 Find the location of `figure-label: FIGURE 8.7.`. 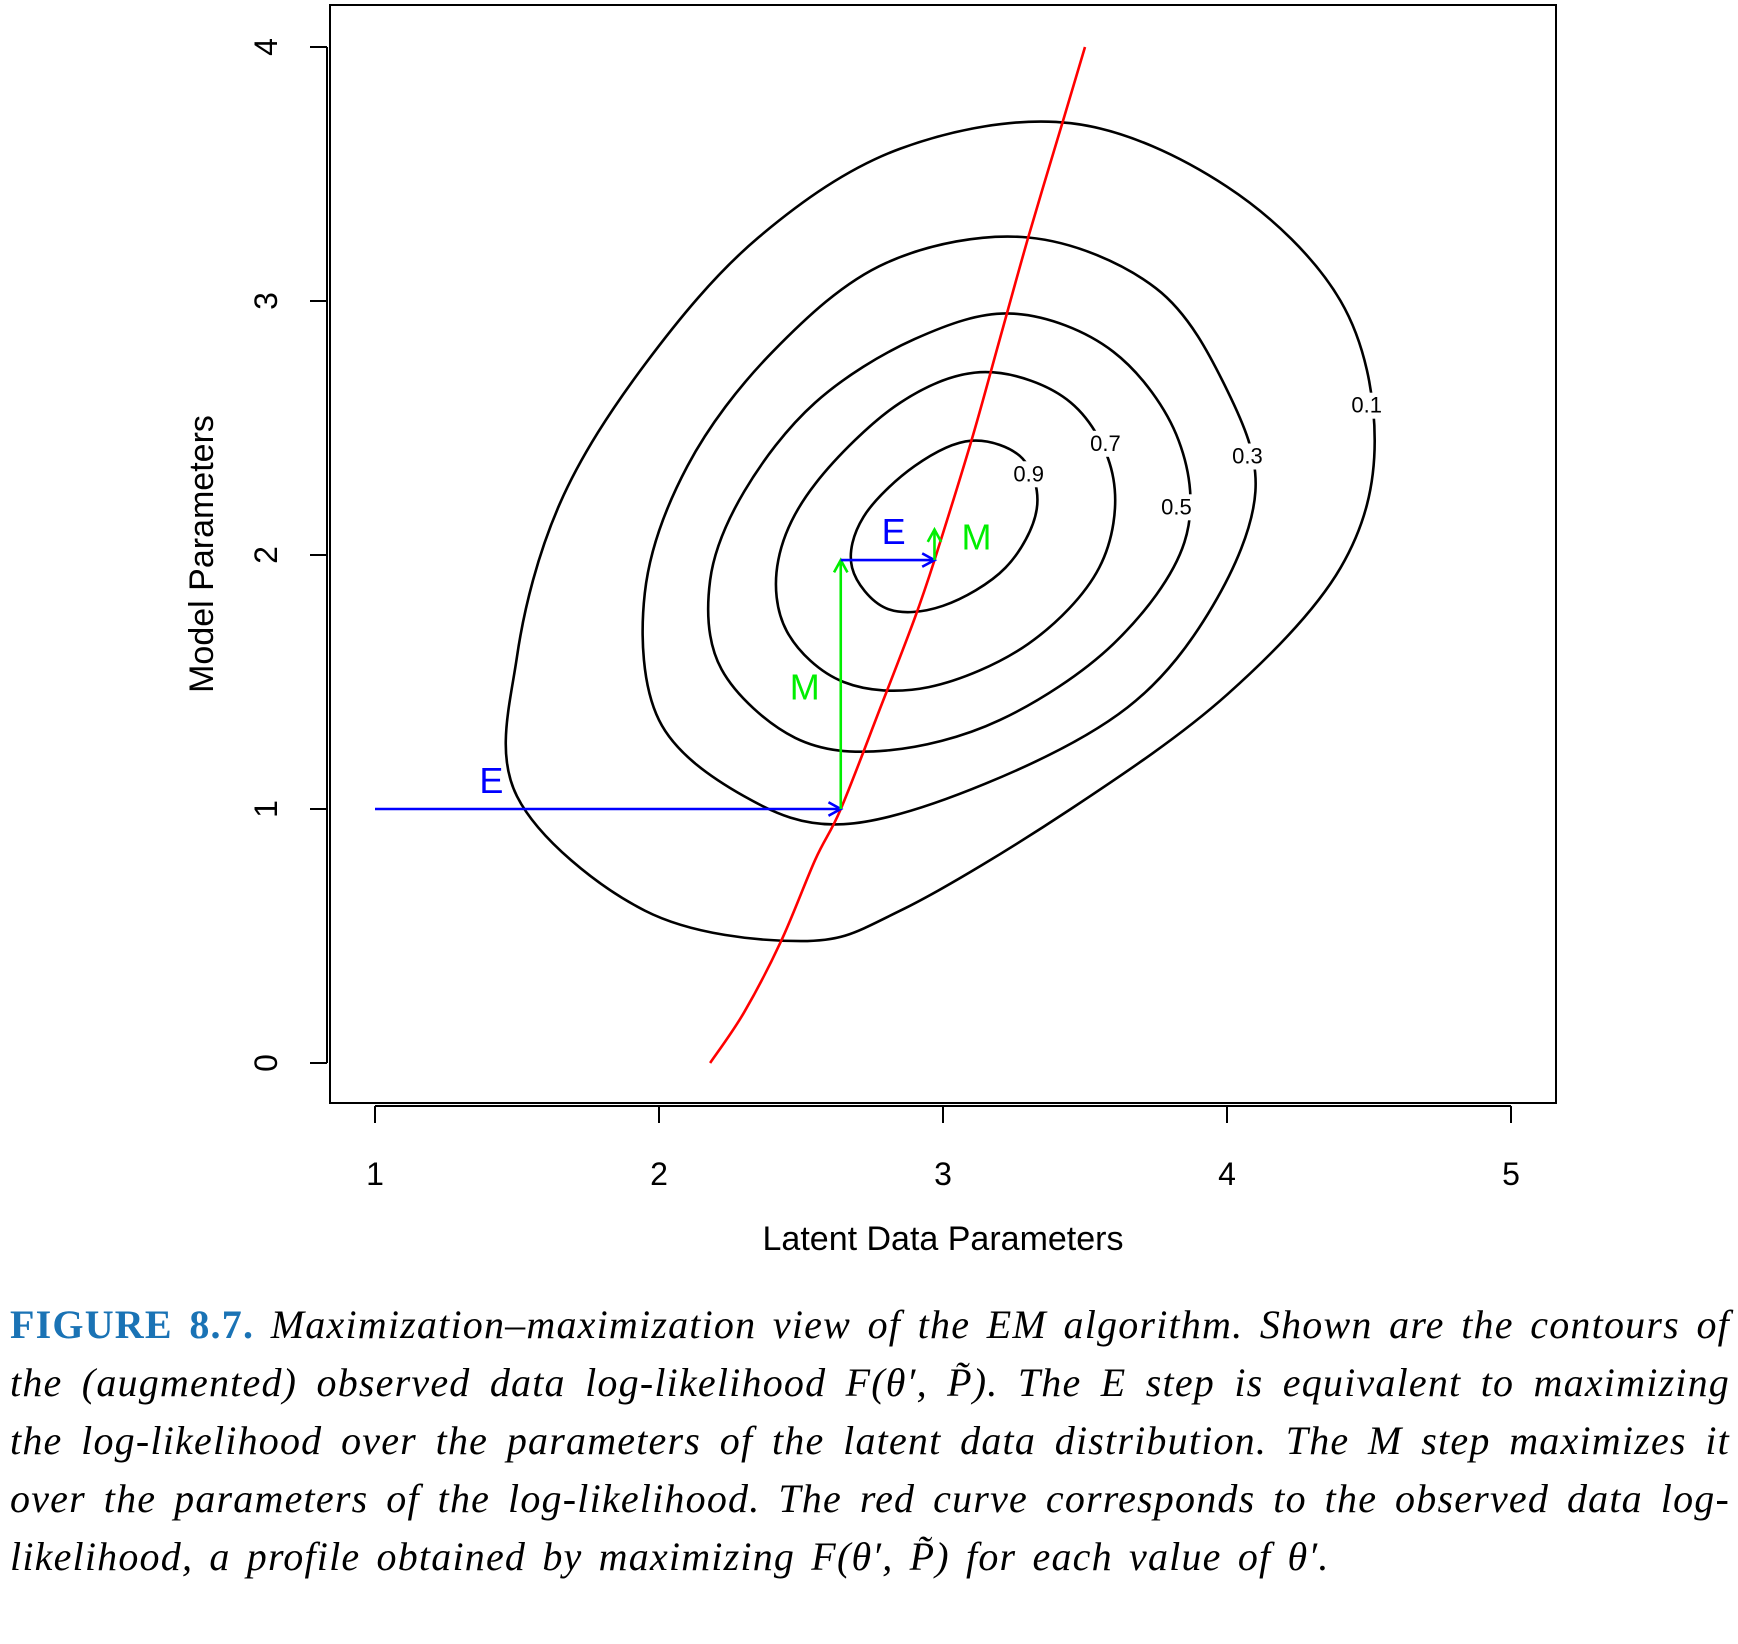

figure-label: FIGURE 8.7. is located at coordinates (132, 1324).